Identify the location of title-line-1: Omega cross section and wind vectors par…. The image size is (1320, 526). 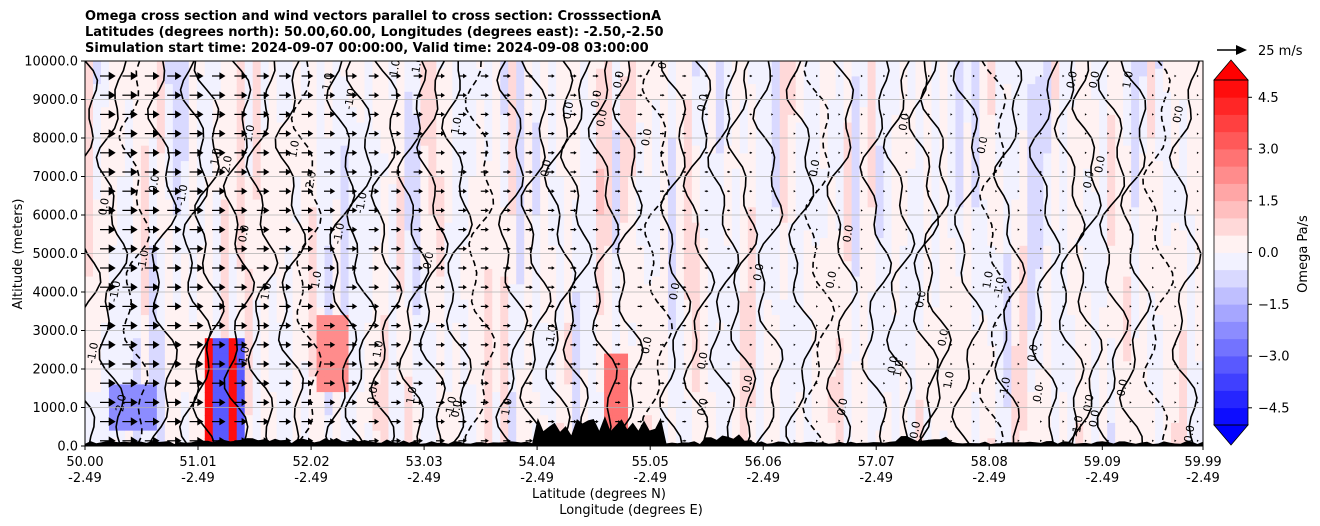
(373, 16).